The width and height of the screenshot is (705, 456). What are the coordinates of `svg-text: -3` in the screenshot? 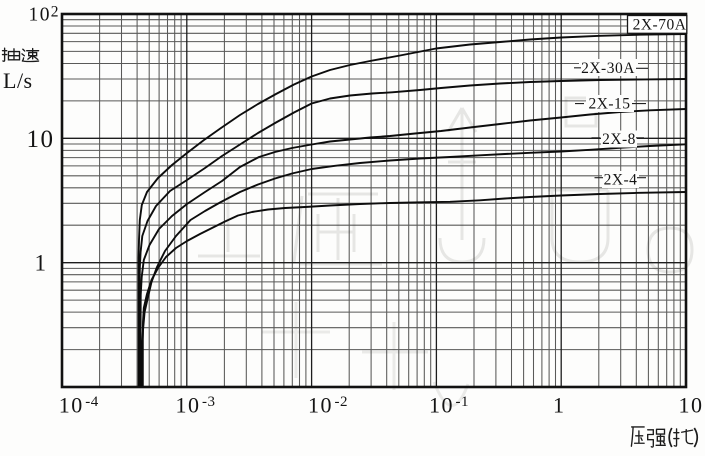 It's located at (209, 402).